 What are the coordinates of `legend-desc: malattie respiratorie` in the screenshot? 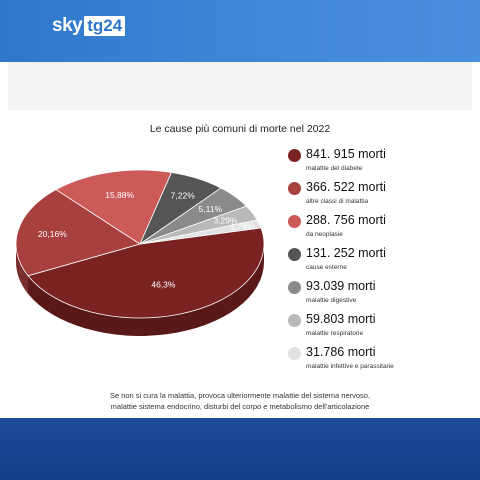 It's located at (335, 333).